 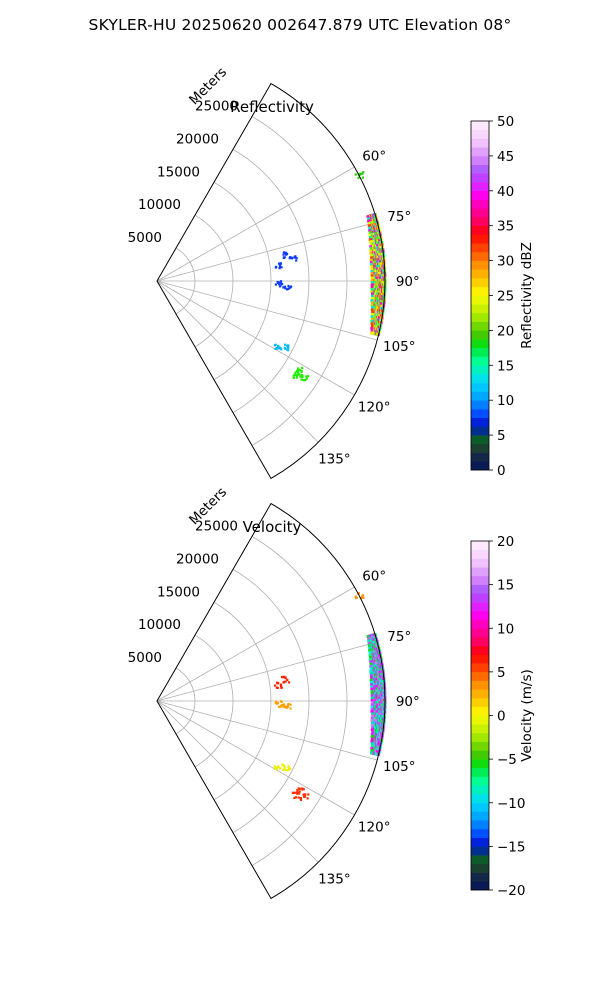 I want to click on radial-tick-label: 20000, so click(x=197, y=139).